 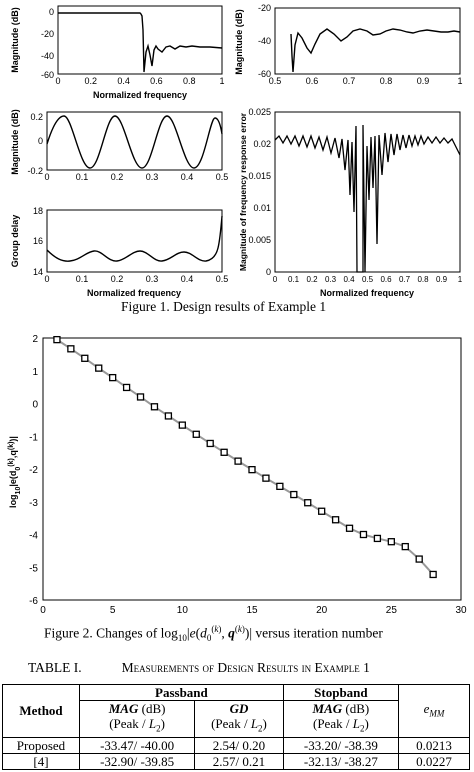 I want to click on svg-text: -0.2, so click(x=35, y=171).